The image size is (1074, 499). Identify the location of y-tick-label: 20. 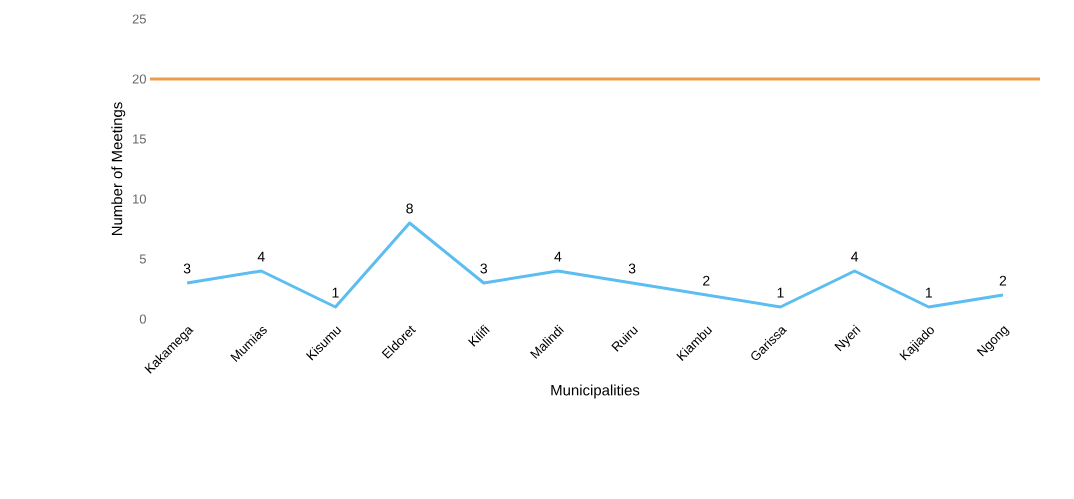
(139, 79).